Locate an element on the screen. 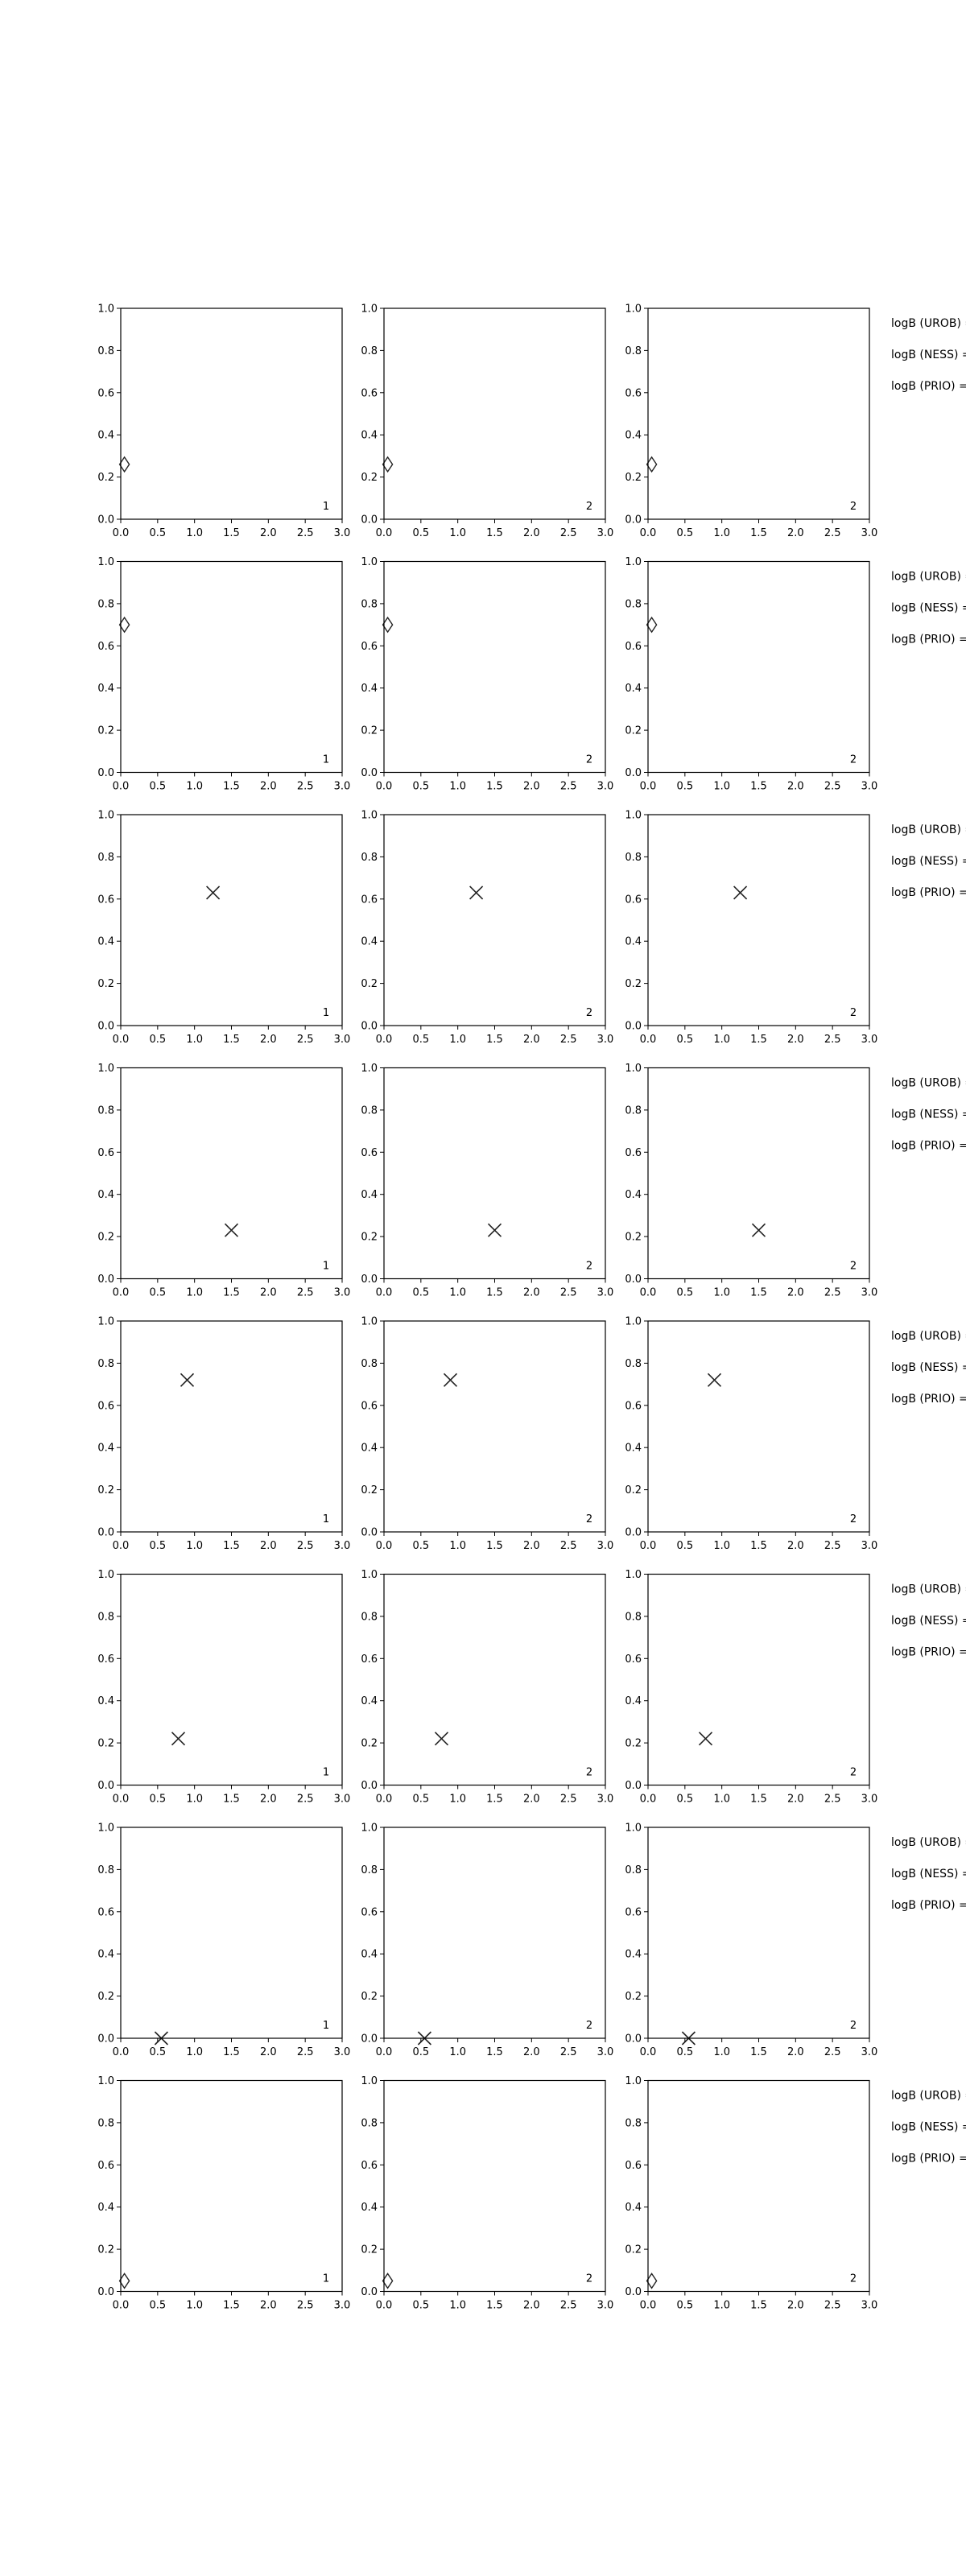  panel-r5-c2: 0.0 0.5 1.0 1.5 2.0 2.5 3.0 0.0 0.2 0.4 0.6 0.8 1.0 2 is located at coordinates (487, 1434).